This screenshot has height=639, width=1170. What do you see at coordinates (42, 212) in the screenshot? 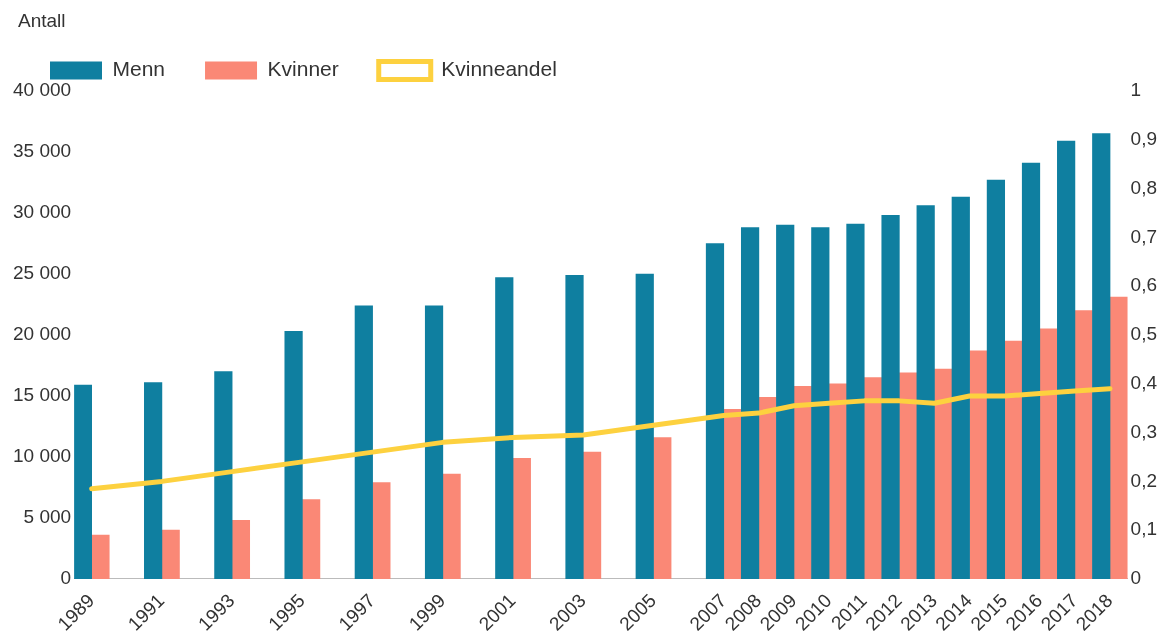
I see `y-tick-label: 30 000` at bounding box center [42, 212].